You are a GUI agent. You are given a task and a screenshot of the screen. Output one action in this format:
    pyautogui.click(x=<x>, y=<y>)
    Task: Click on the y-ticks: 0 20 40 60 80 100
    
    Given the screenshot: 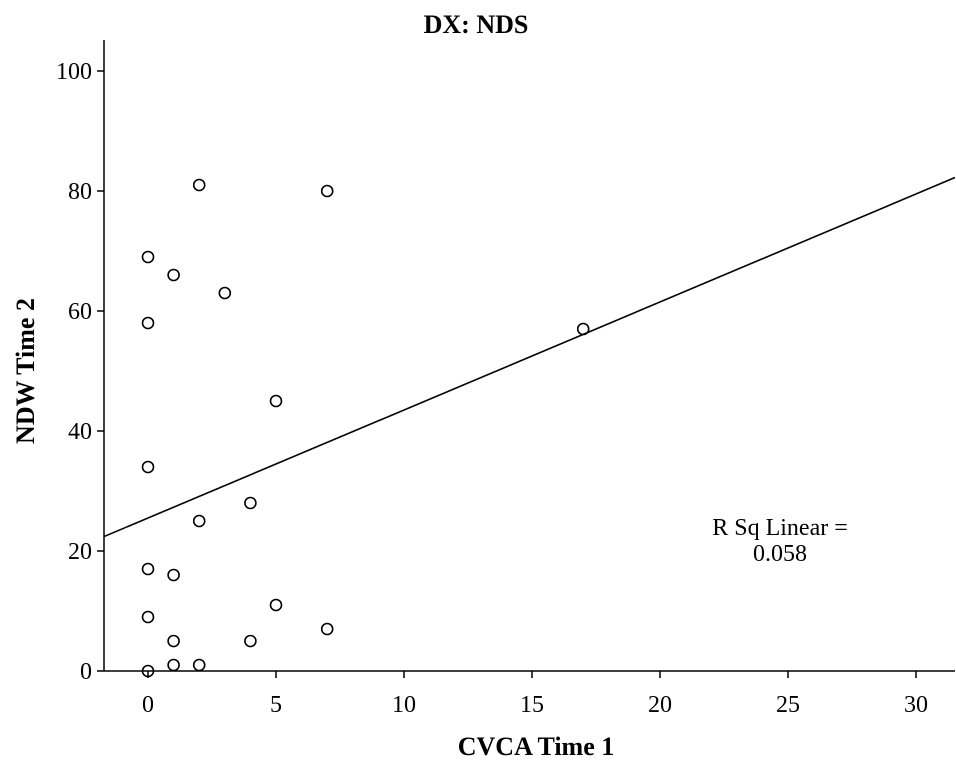 What is the action you would take?
    pyautogui.click(x=80, y=372)
    